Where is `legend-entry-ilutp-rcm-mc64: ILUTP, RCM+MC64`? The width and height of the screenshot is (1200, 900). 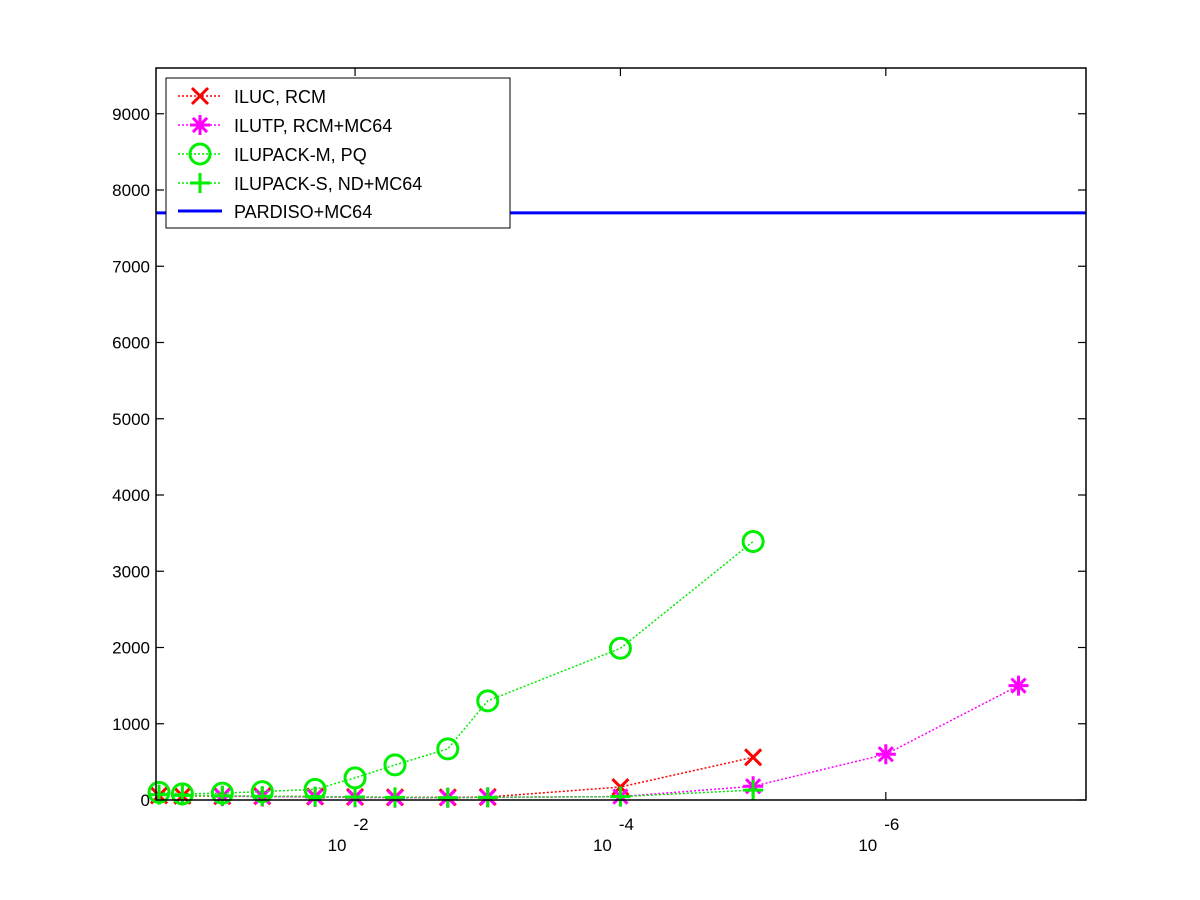 legend-entry-ilutp-rcm-mc64: ILUTP, RCM+MC64 is located at coordinates (285, 125).